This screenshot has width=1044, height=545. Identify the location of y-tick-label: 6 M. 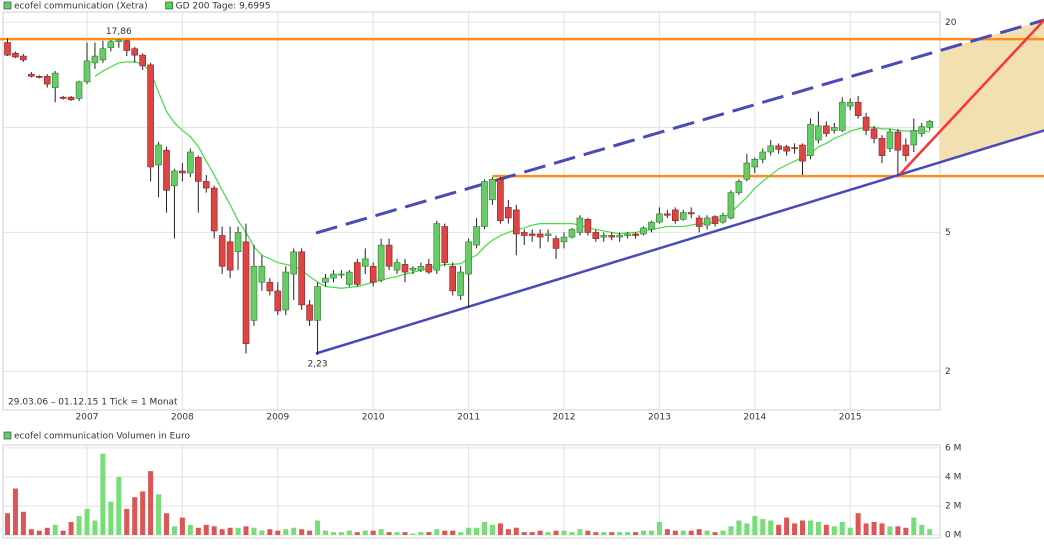
(953, 448).